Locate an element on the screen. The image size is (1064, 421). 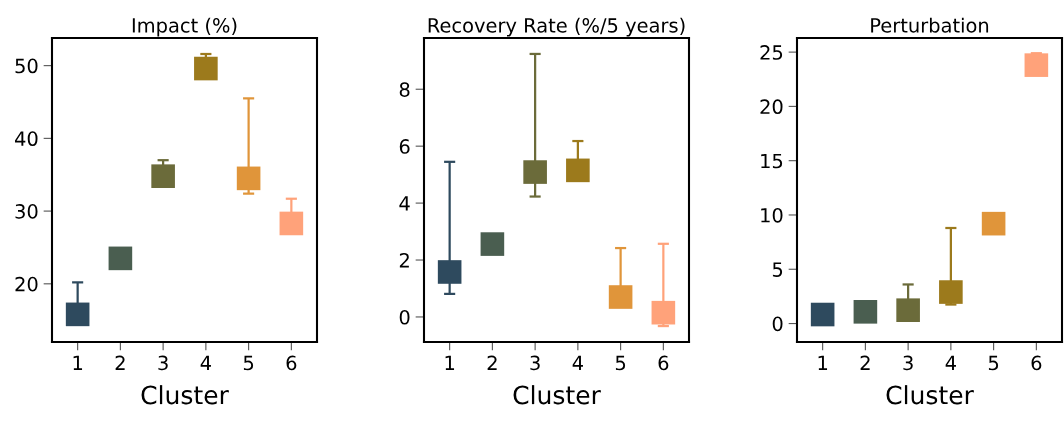
chart-title: Perturbation is located at coordinates (930, 25).